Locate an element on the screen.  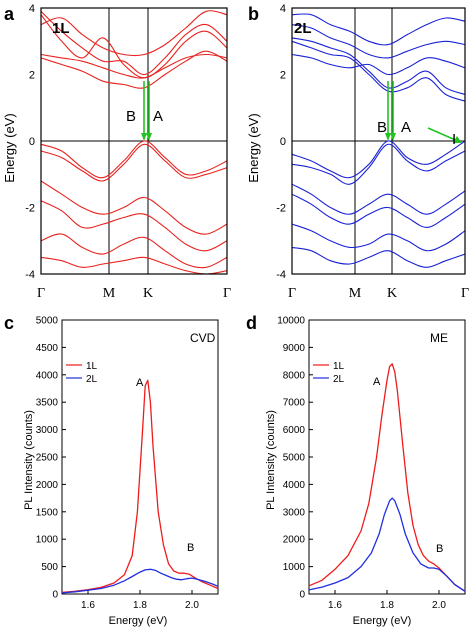
panel-d-legend-2l: 2L is located at coordinates (339, 379).